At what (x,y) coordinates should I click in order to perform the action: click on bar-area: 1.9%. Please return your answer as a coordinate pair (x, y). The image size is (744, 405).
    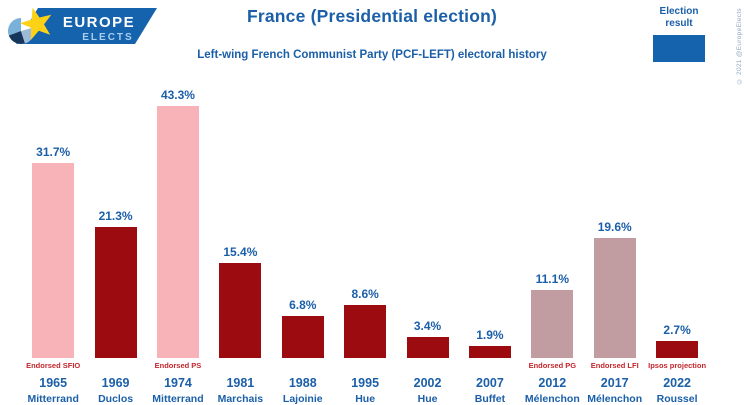
    Looking at the image, I should click on (489, 223).